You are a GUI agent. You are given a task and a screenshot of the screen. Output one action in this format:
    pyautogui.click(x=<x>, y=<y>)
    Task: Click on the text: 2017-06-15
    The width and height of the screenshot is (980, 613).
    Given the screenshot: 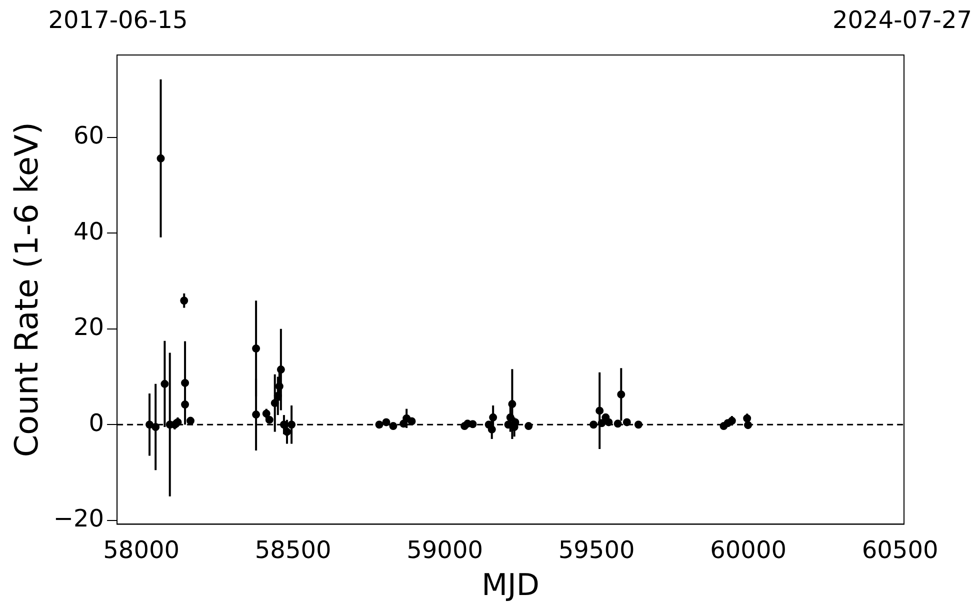 What is the action you would take?
    pyautogui.click(x=118, y=20)
    